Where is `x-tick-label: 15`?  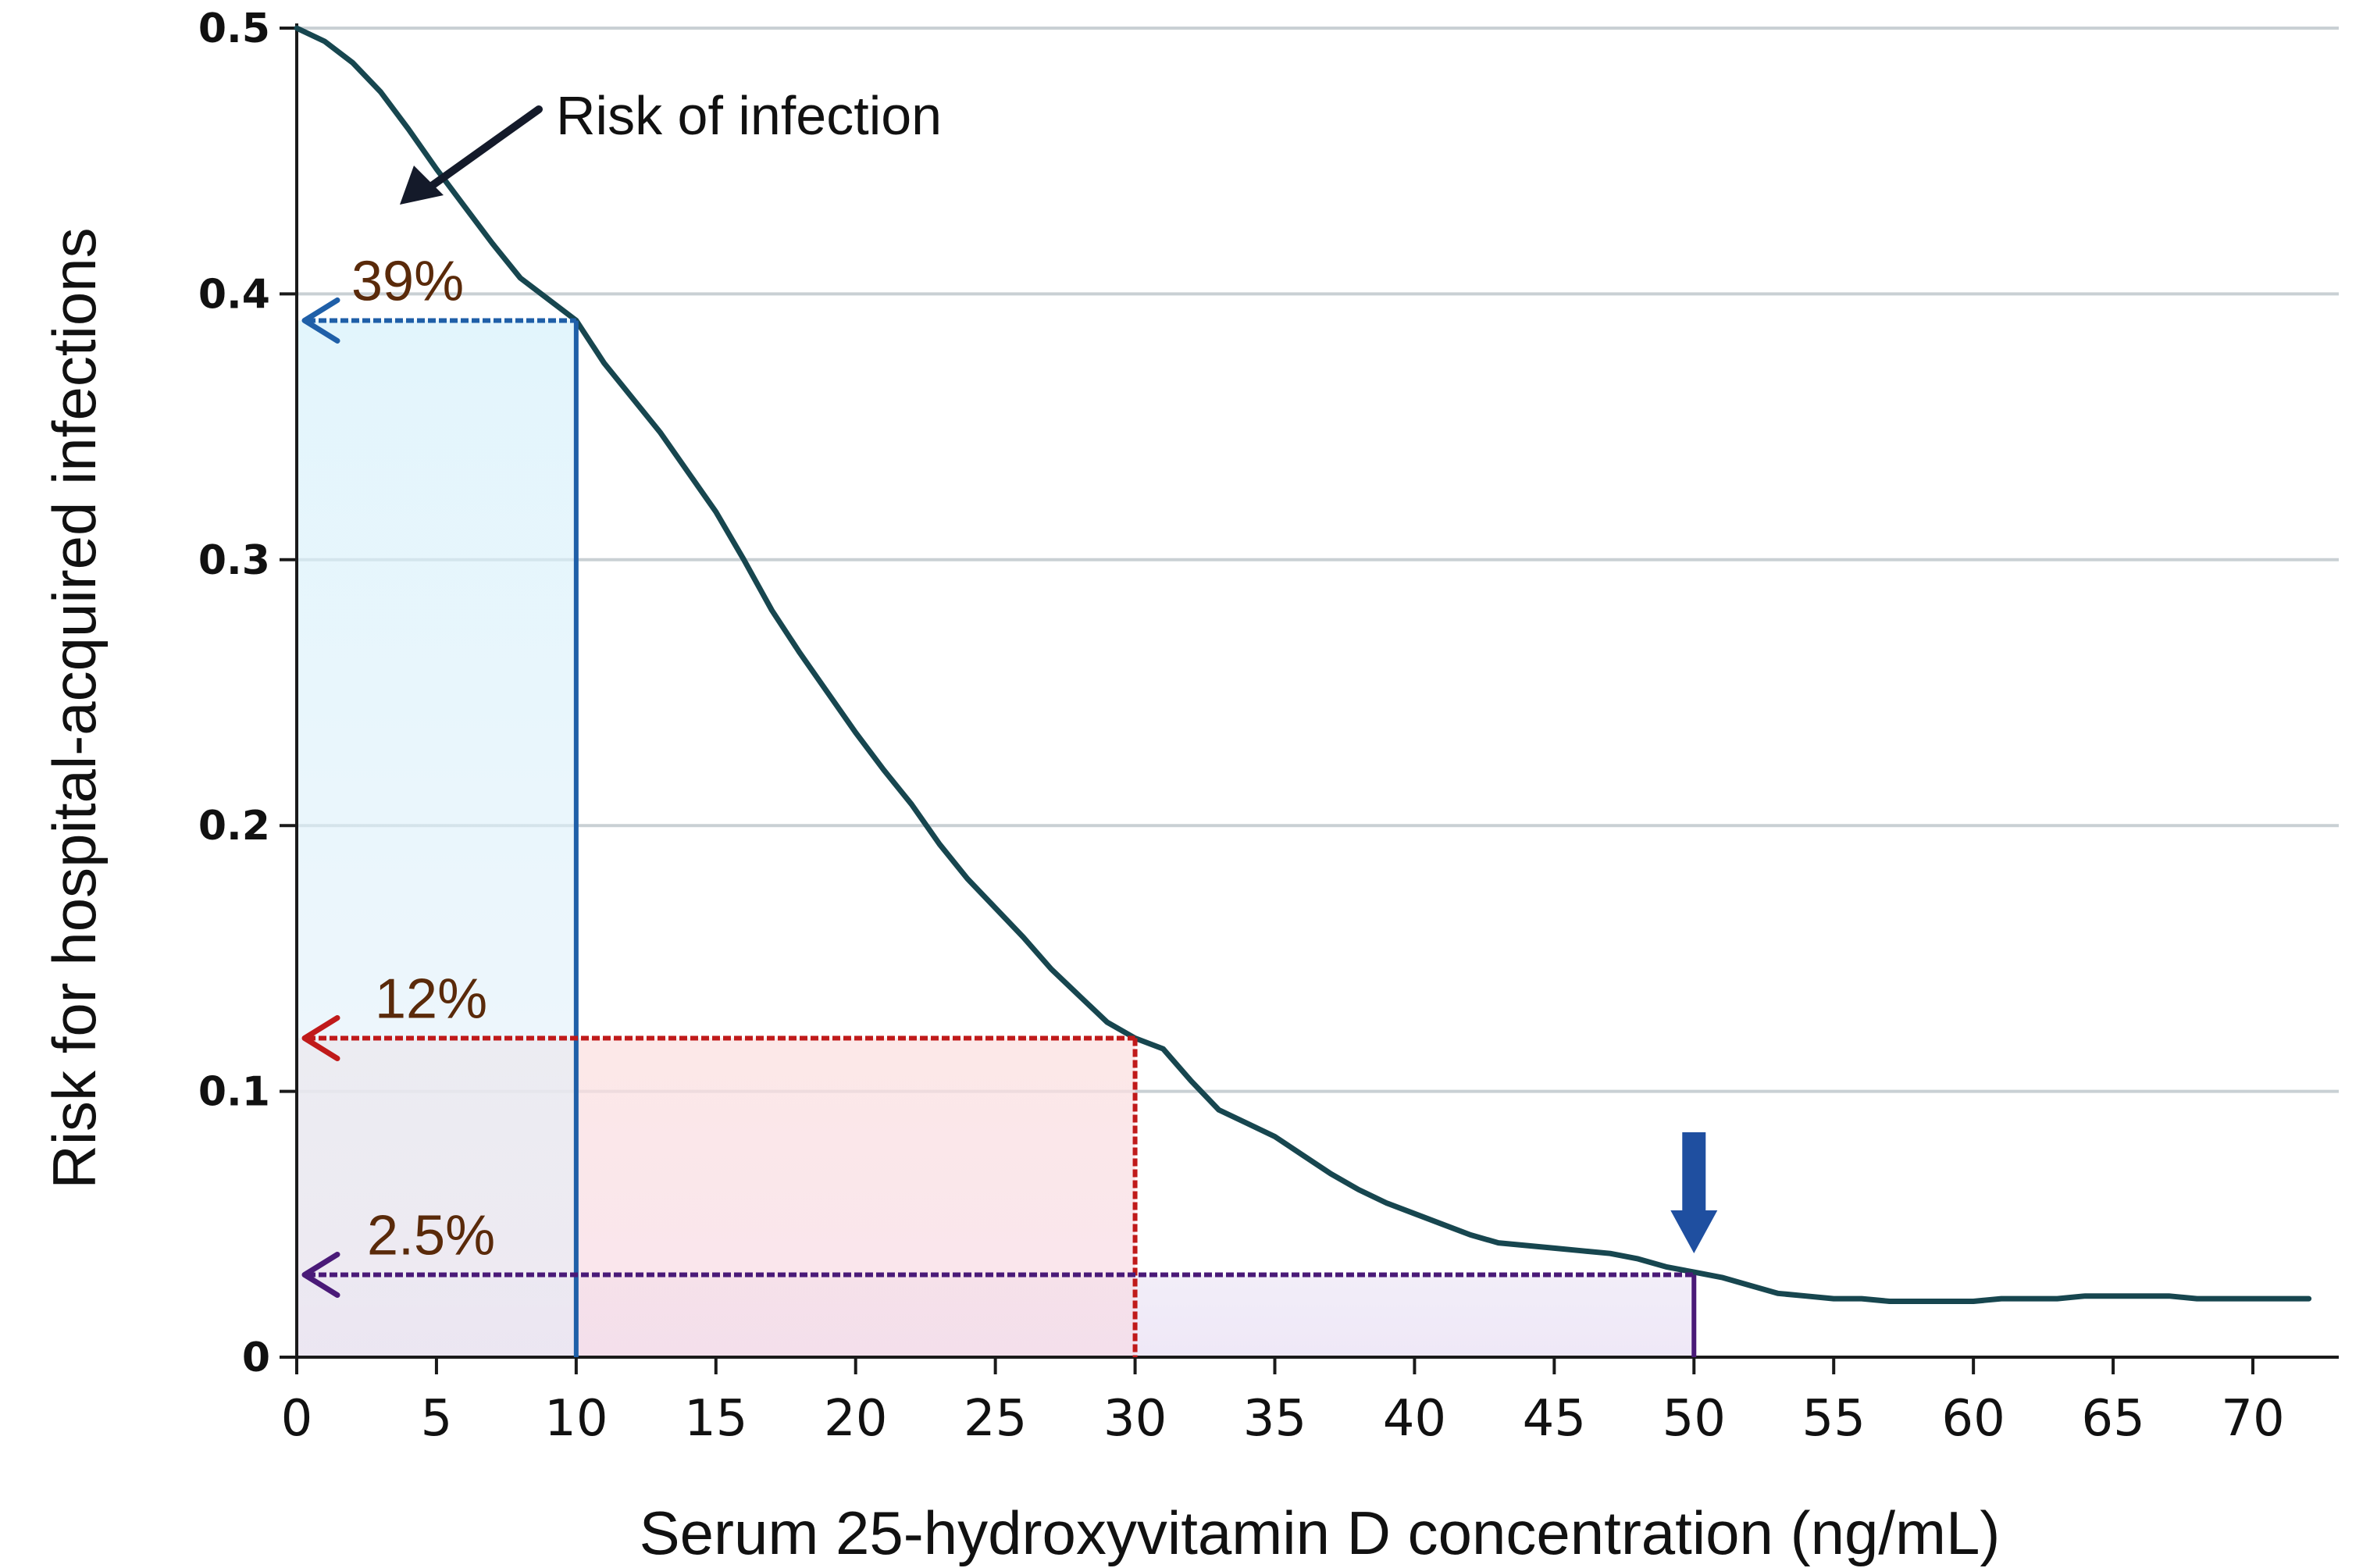 x-tick-label: 15 is located at coordinates (715, 1419).